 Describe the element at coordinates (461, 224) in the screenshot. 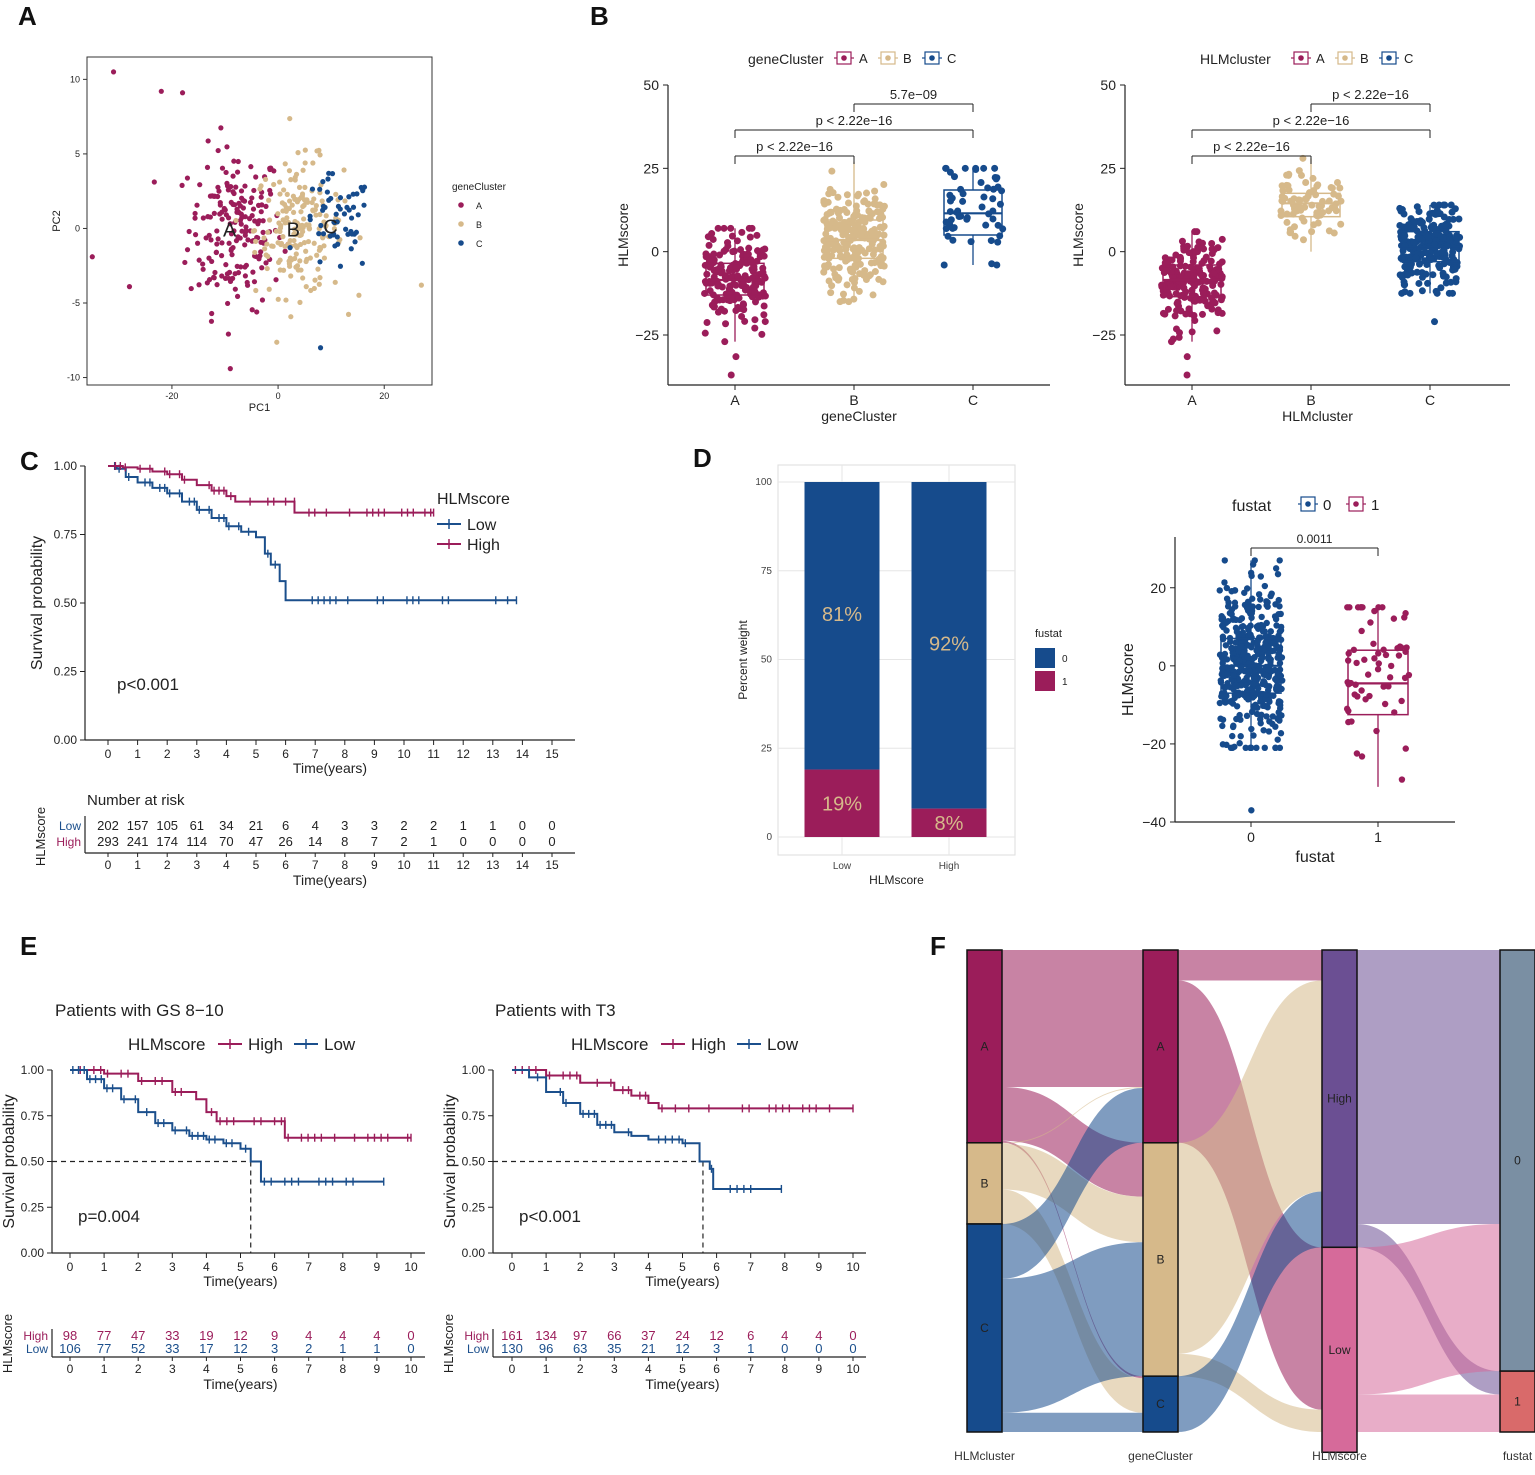

I see `legend-swatch` at that location.